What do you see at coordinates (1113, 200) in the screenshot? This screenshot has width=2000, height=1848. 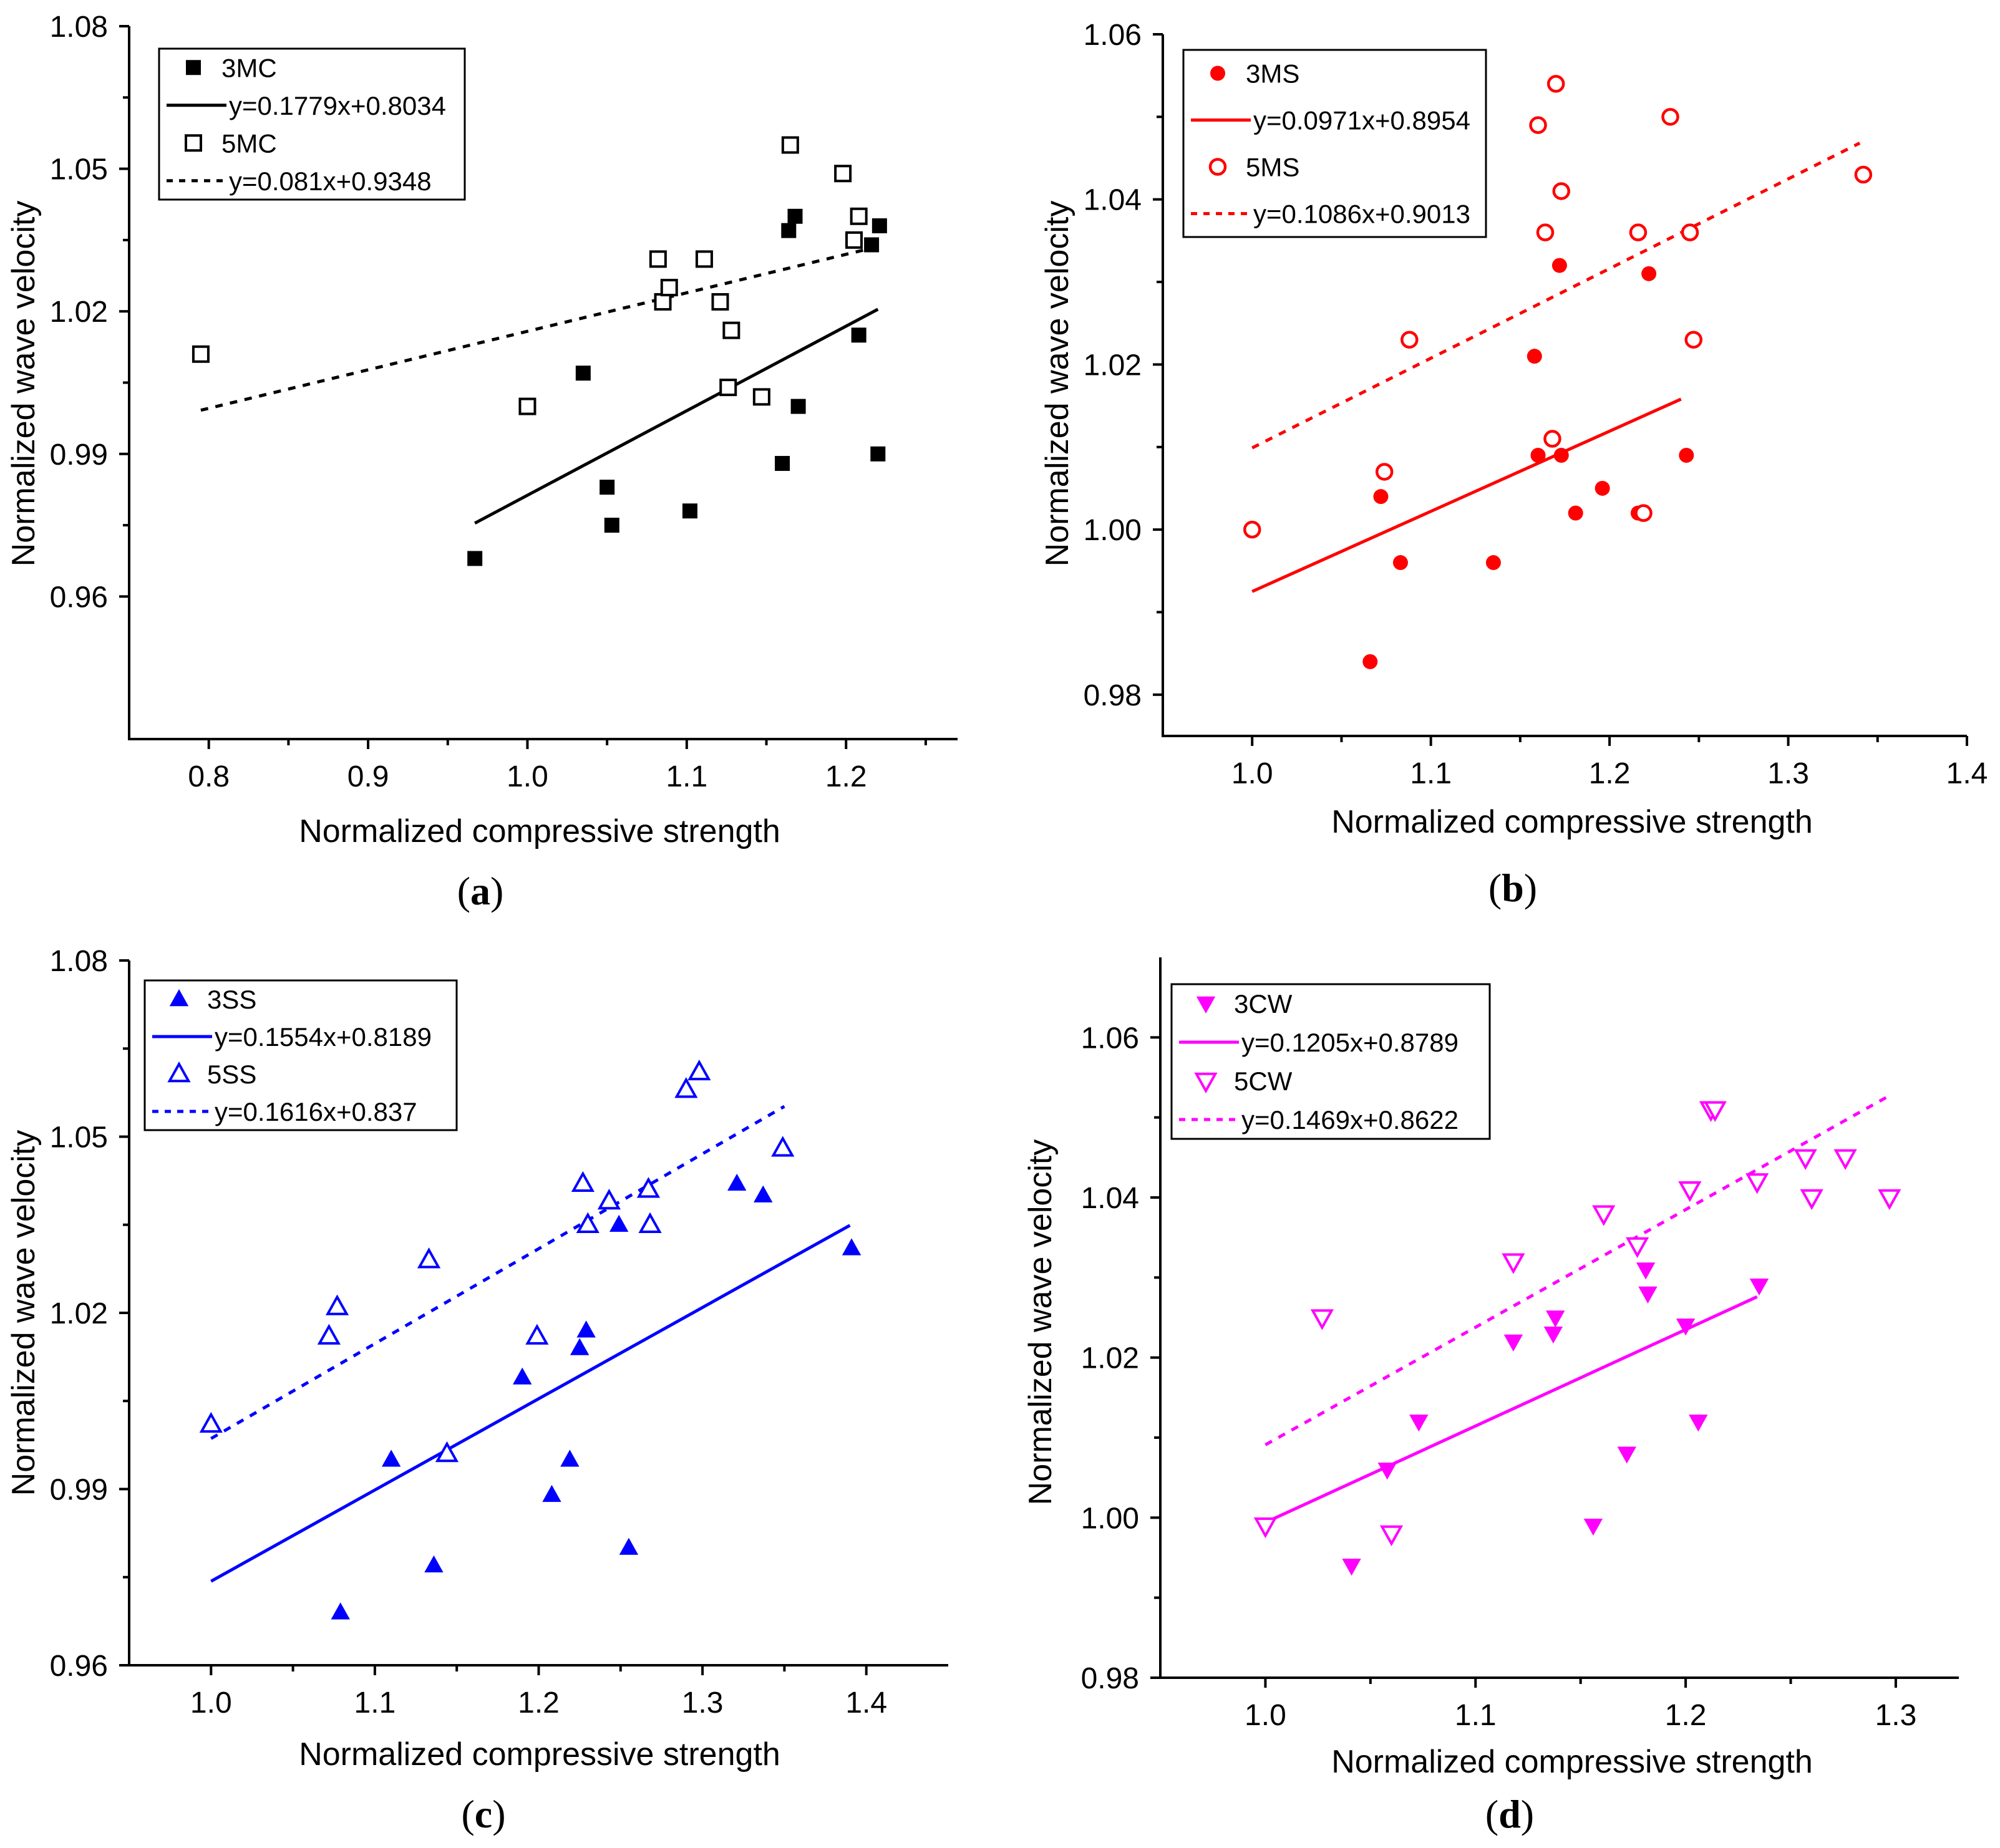 I see `chart-b-ytick-label: 1.04` at bounding box center [1113, 200].